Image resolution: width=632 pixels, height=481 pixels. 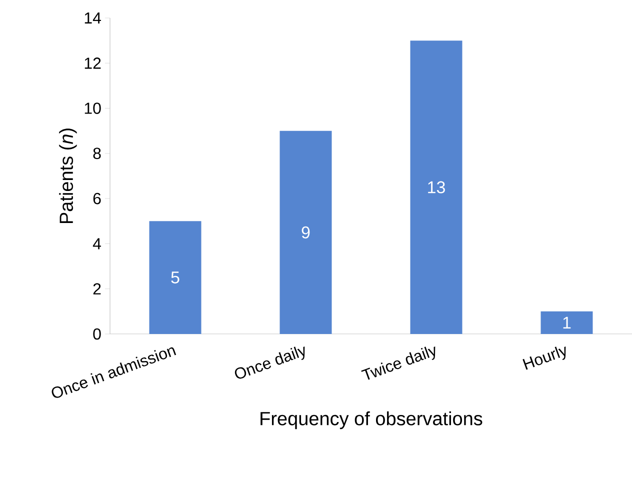 What do you see at coordinates (92, 18) in the screenshot?
I see `y-tick-label: 14` at bounding box center [92, 18].